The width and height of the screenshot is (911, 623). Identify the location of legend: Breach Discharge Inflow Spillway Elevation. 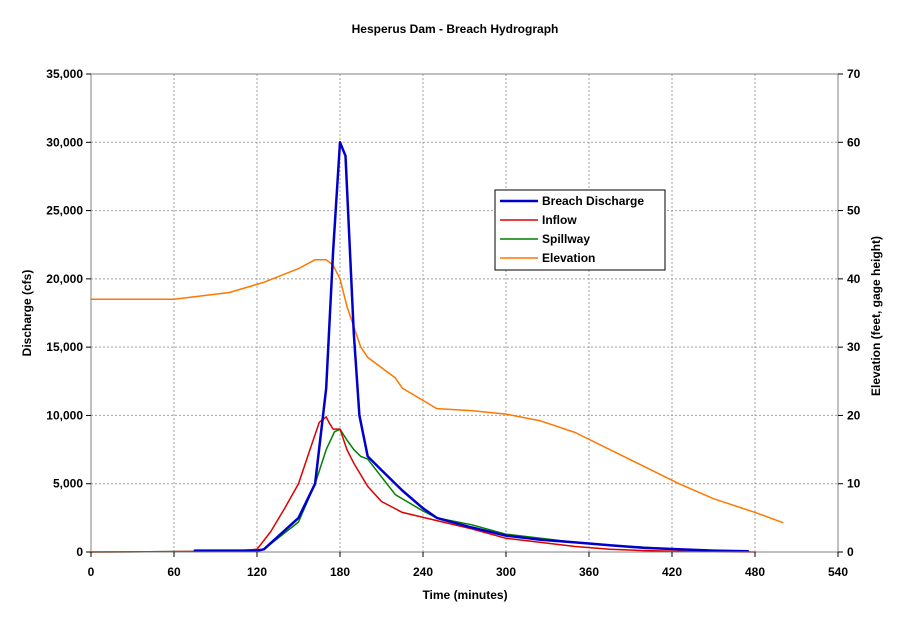
(580, 230).